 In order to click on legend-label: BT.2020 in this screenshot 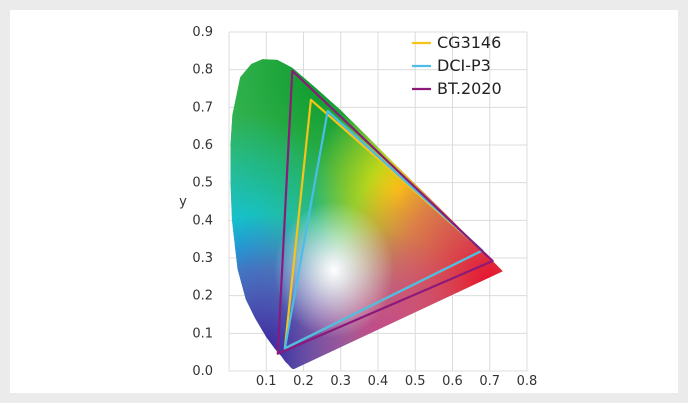, I will do `click(469, 88)`.